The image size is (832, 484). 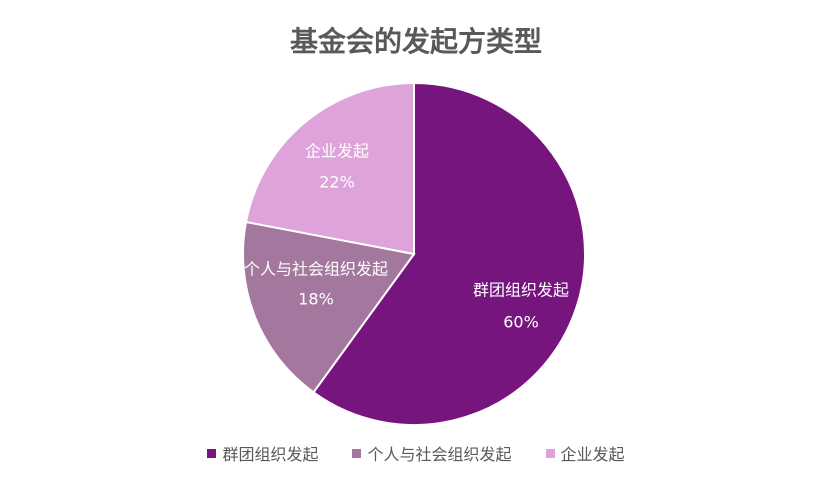 What do you see at coordinates (337, 182) in the screenshot?
I see `data-label-percent: 22%` at bounding box center [337, 182].